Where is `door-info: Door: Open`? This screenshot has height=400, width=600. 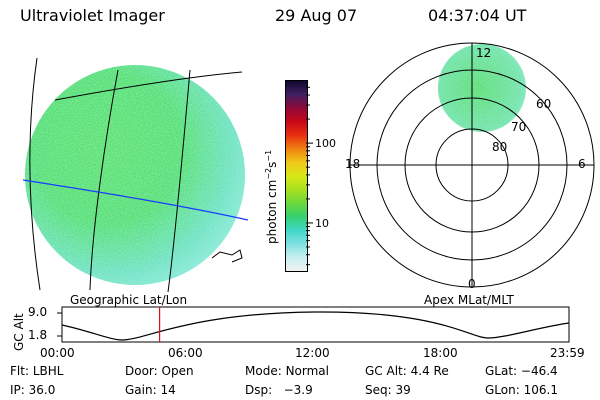 door-info: Door: Open is located at coordinates (159, 371).